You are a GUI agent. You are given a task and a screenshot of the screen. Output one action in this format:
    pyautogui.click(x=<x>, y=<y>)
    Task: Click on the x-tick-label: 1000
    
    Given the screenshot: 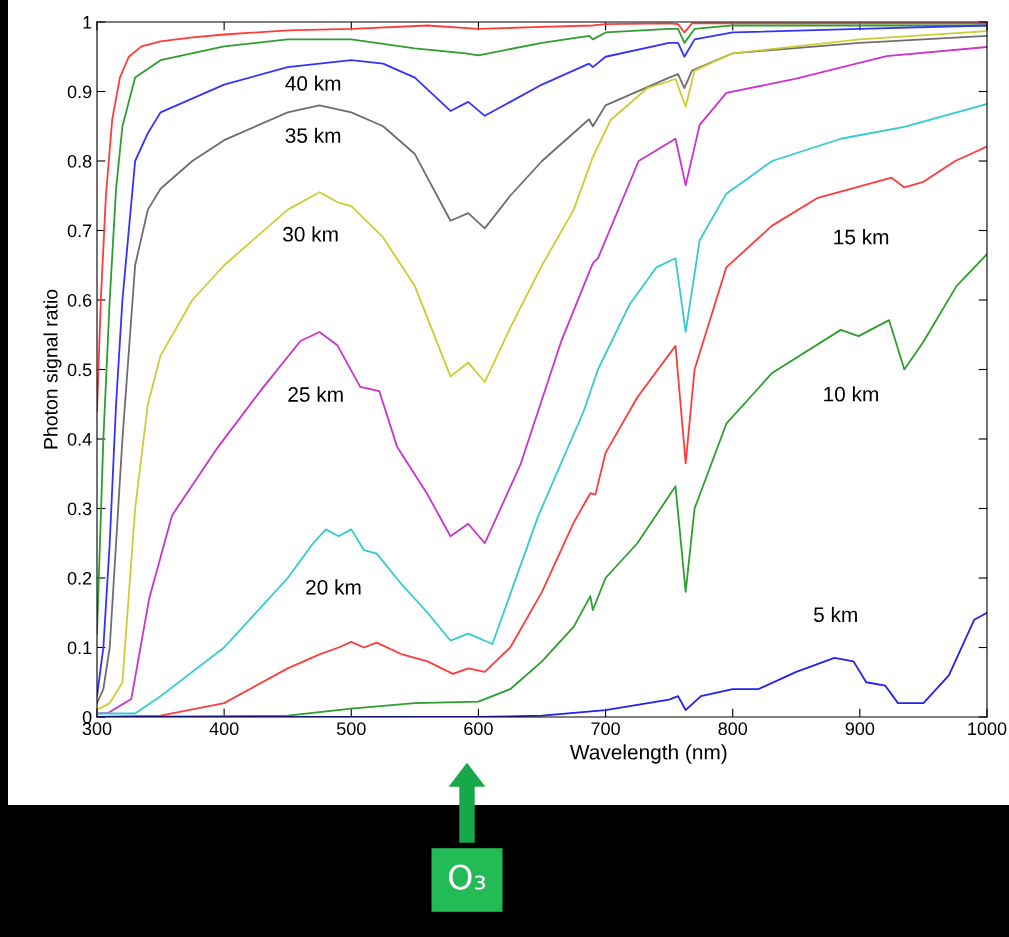 What is the action you would take?
    pyautogui.click(x=987, y=729)
    